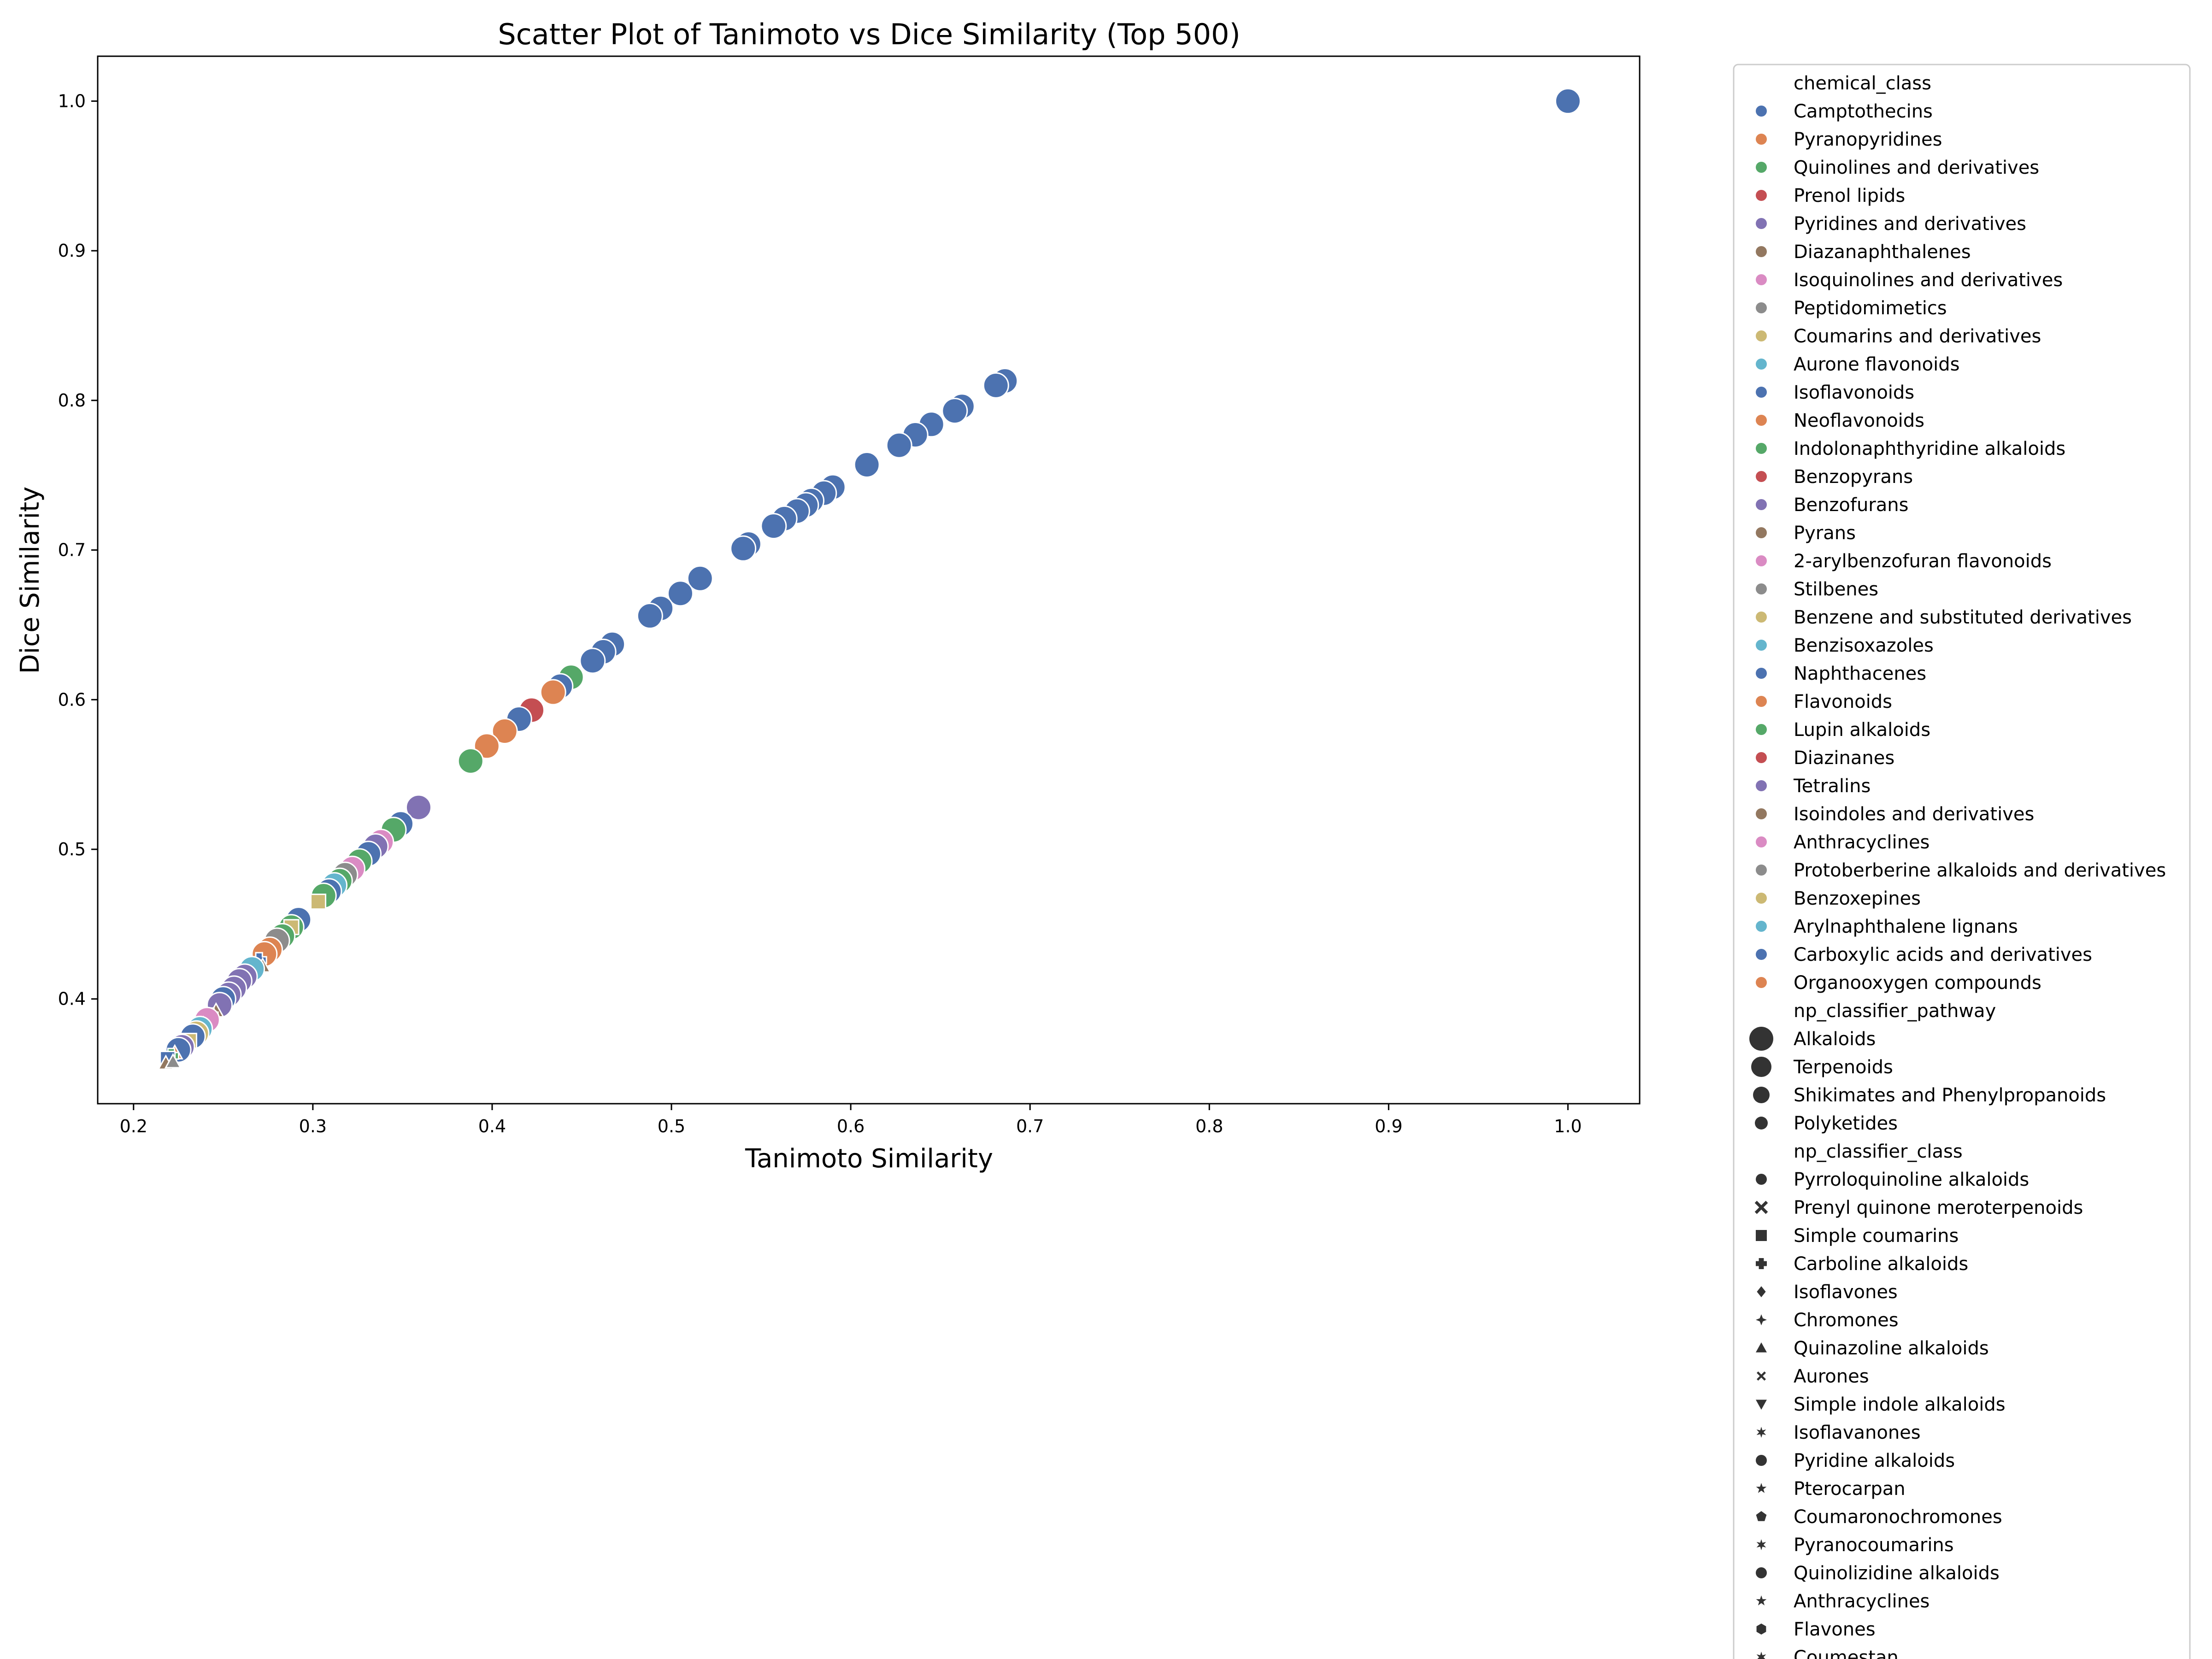 The image size is (2212, 1659). Describe the element at coordinates (1854, 392) in the screenshot. I see `legend-item-label: Isoflavonoids` at that location.